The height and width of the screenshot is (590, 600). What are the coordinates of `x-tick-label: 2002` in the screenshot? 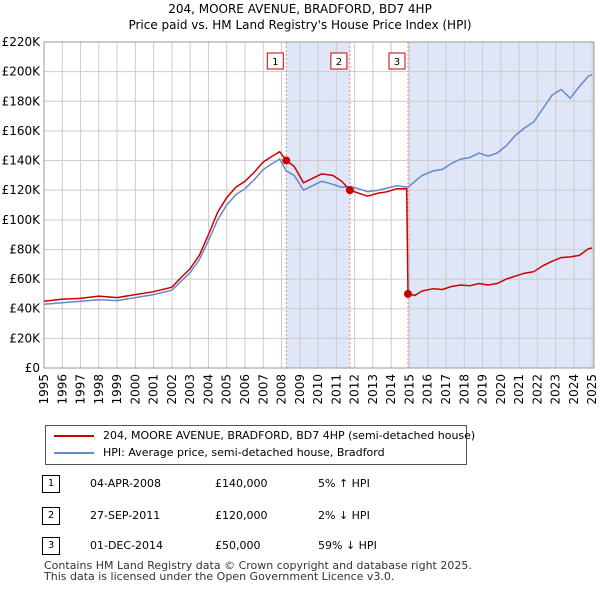 It's located at (172, 389).